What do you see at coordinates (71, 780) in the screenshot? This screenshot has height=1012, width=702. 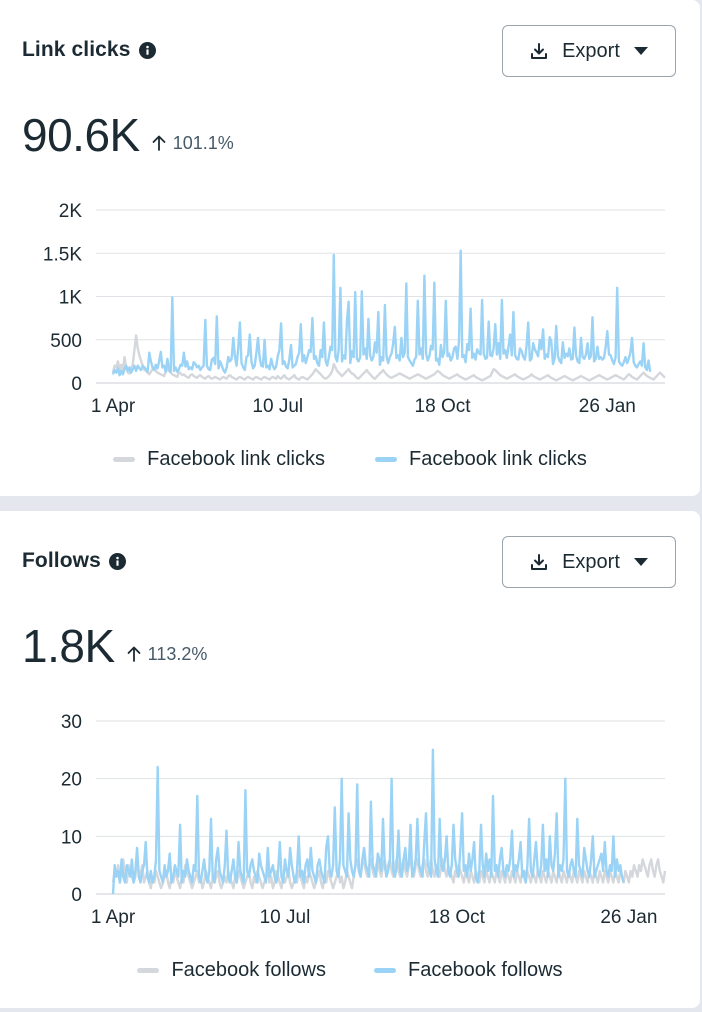 I see `y-tick-label: 20` at bounding box center [71, 780].